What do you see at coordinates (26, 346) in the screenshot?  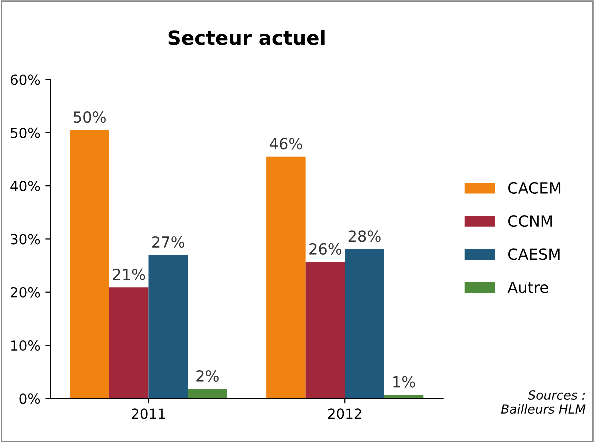 I see `y-tick-label: 10%` at bounding box center [26, 346].